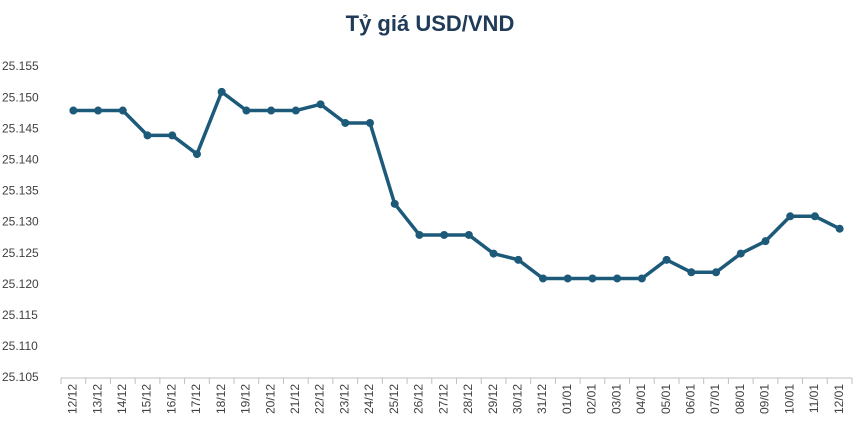 Image resolution: width=858 pixels, height=427 pixels. I want to click on x-tick-label: 06/01, so click(691, 399).